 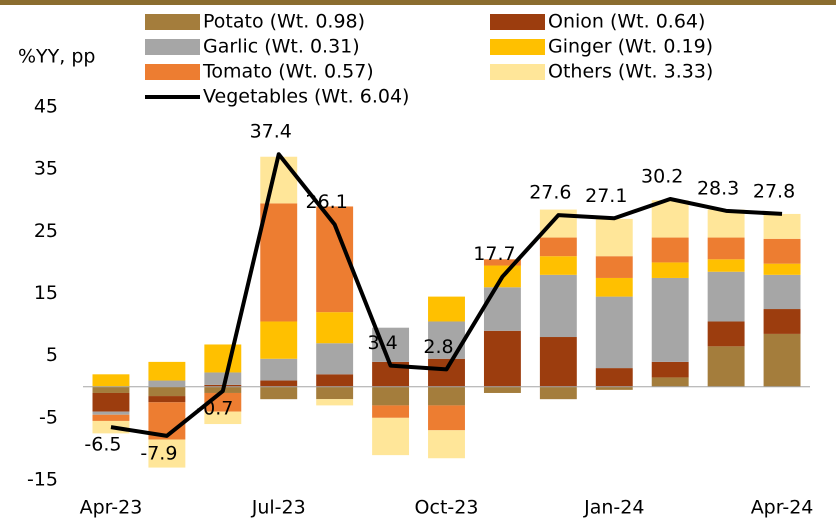 I want to click on legend-label: Ginger (Wt. 0.19), so click(x=630, y=47).